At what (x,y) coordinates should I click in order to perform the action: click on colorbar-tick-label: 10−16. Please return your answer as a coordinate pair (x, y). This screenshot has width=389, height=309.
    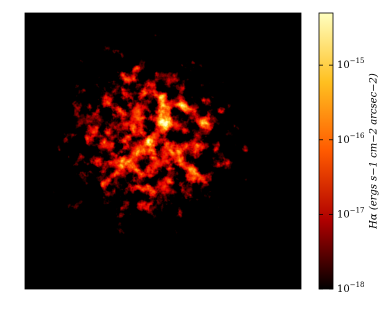
    Looking at the image, I should click on (351, 139).